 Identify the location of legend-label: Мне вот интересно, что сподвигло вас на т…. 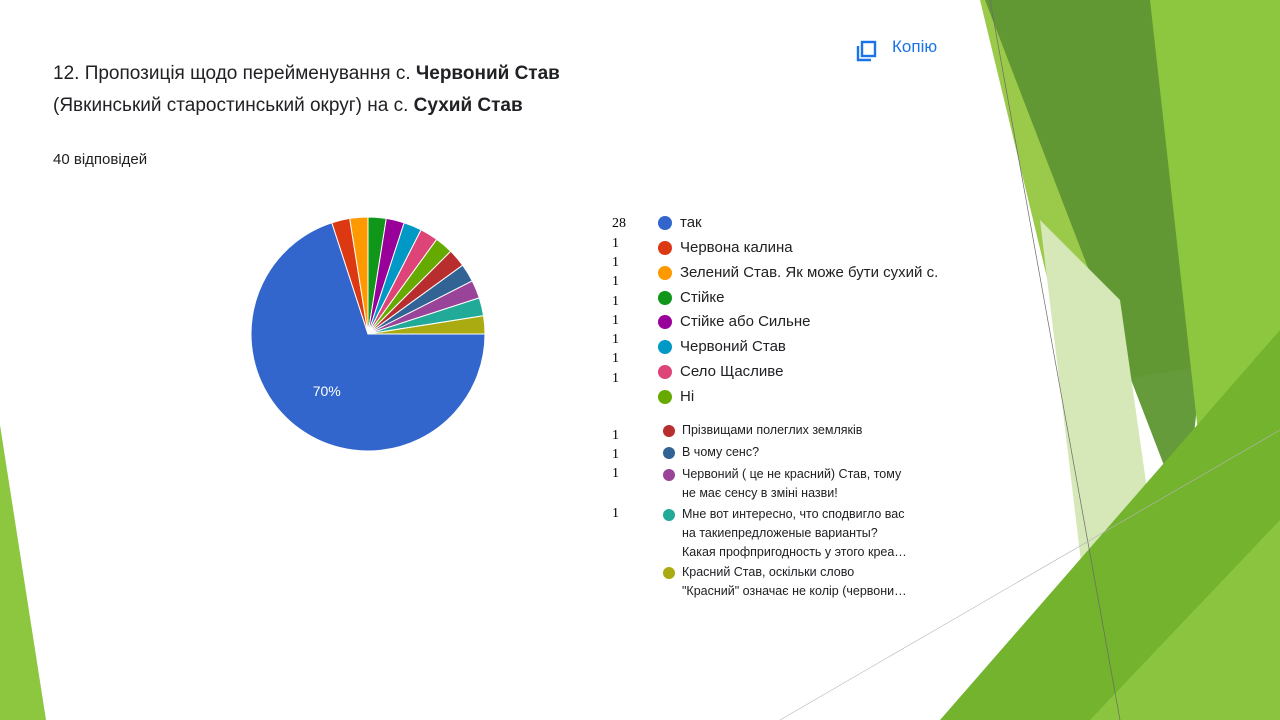
(794, 533).